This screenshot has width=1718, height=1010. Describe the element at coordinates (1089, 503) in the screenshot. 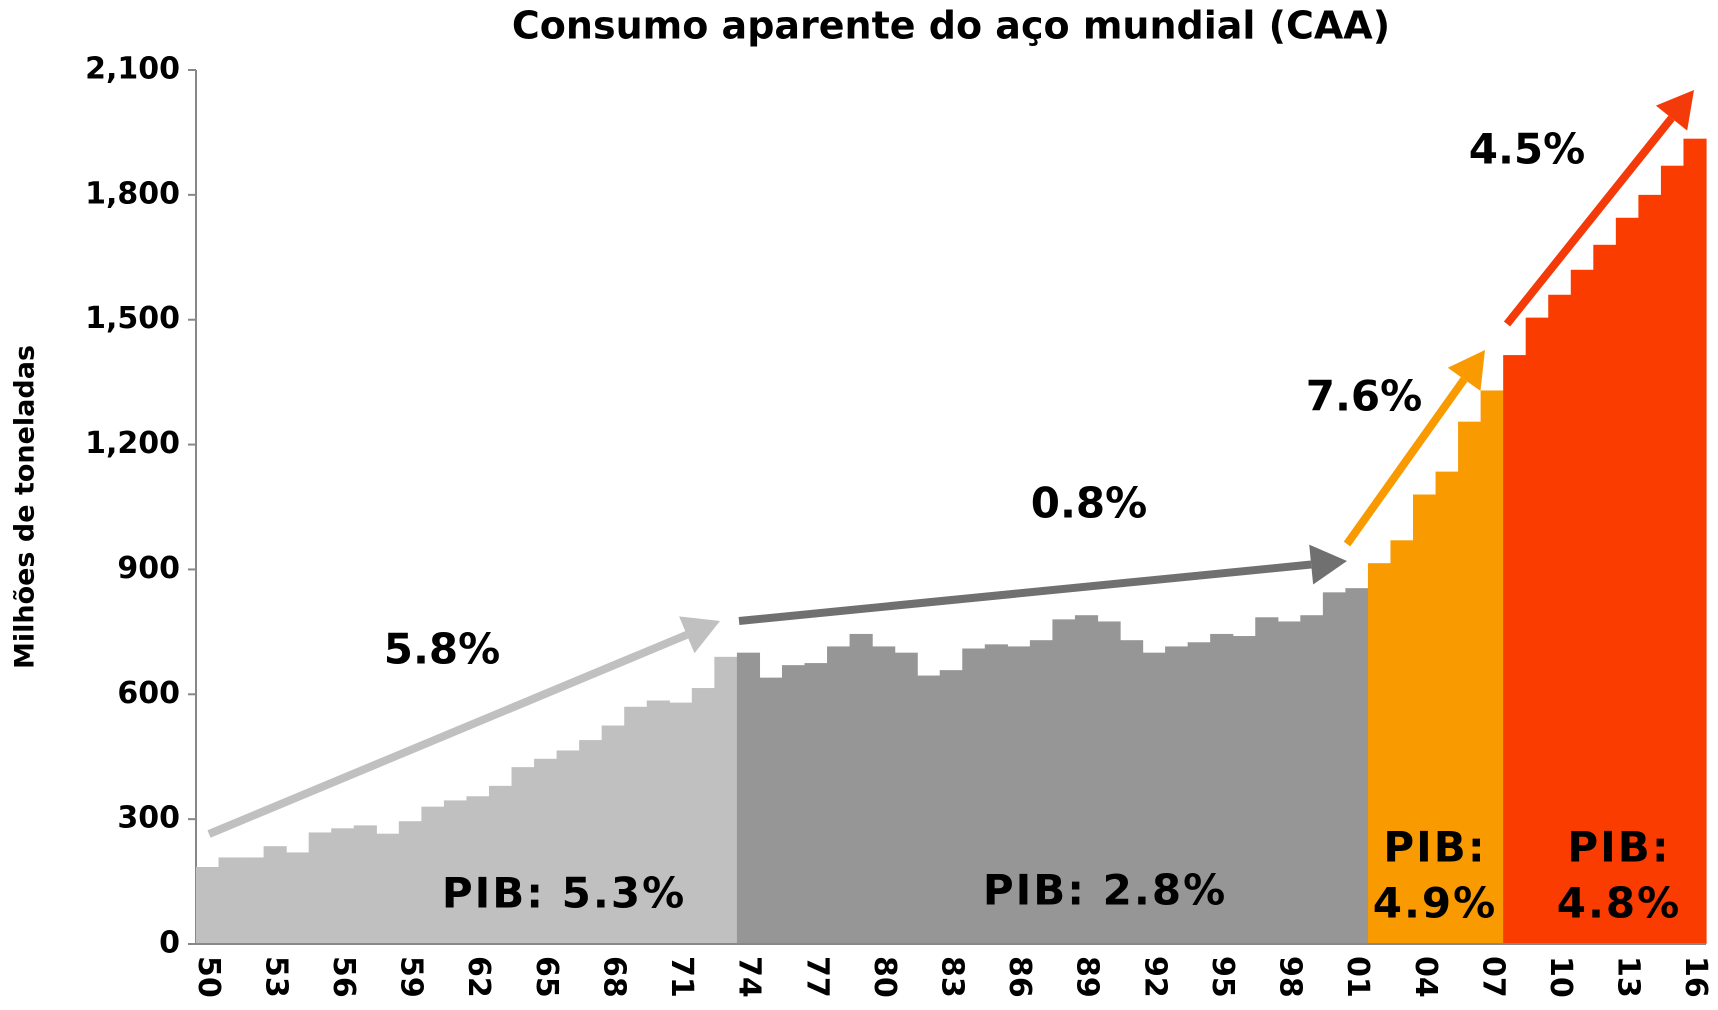

I see `arrow-label: 0.8%` at that location.